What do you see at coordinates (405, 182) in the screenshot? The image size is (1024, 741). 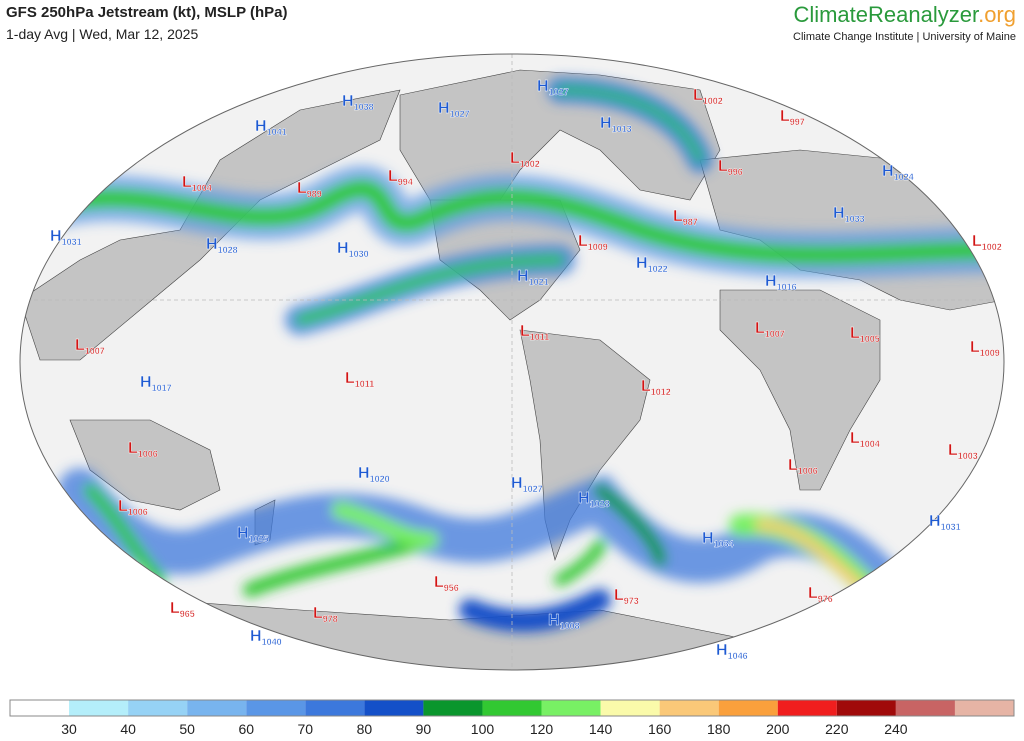 I see `center-value: 994` at bounding box center [405, 182].